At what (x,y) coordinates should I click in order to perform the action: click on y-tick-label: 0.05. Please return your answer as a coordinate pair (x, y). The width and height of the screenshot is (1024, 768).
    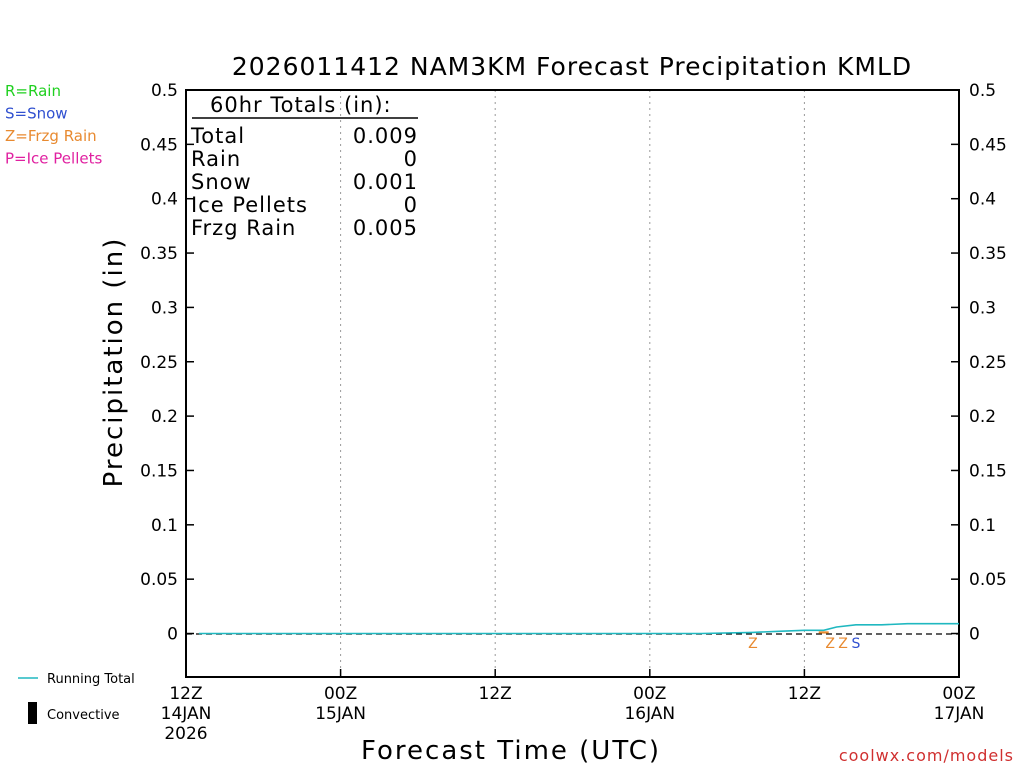
    Looking at the image, I should click on (159, 580).